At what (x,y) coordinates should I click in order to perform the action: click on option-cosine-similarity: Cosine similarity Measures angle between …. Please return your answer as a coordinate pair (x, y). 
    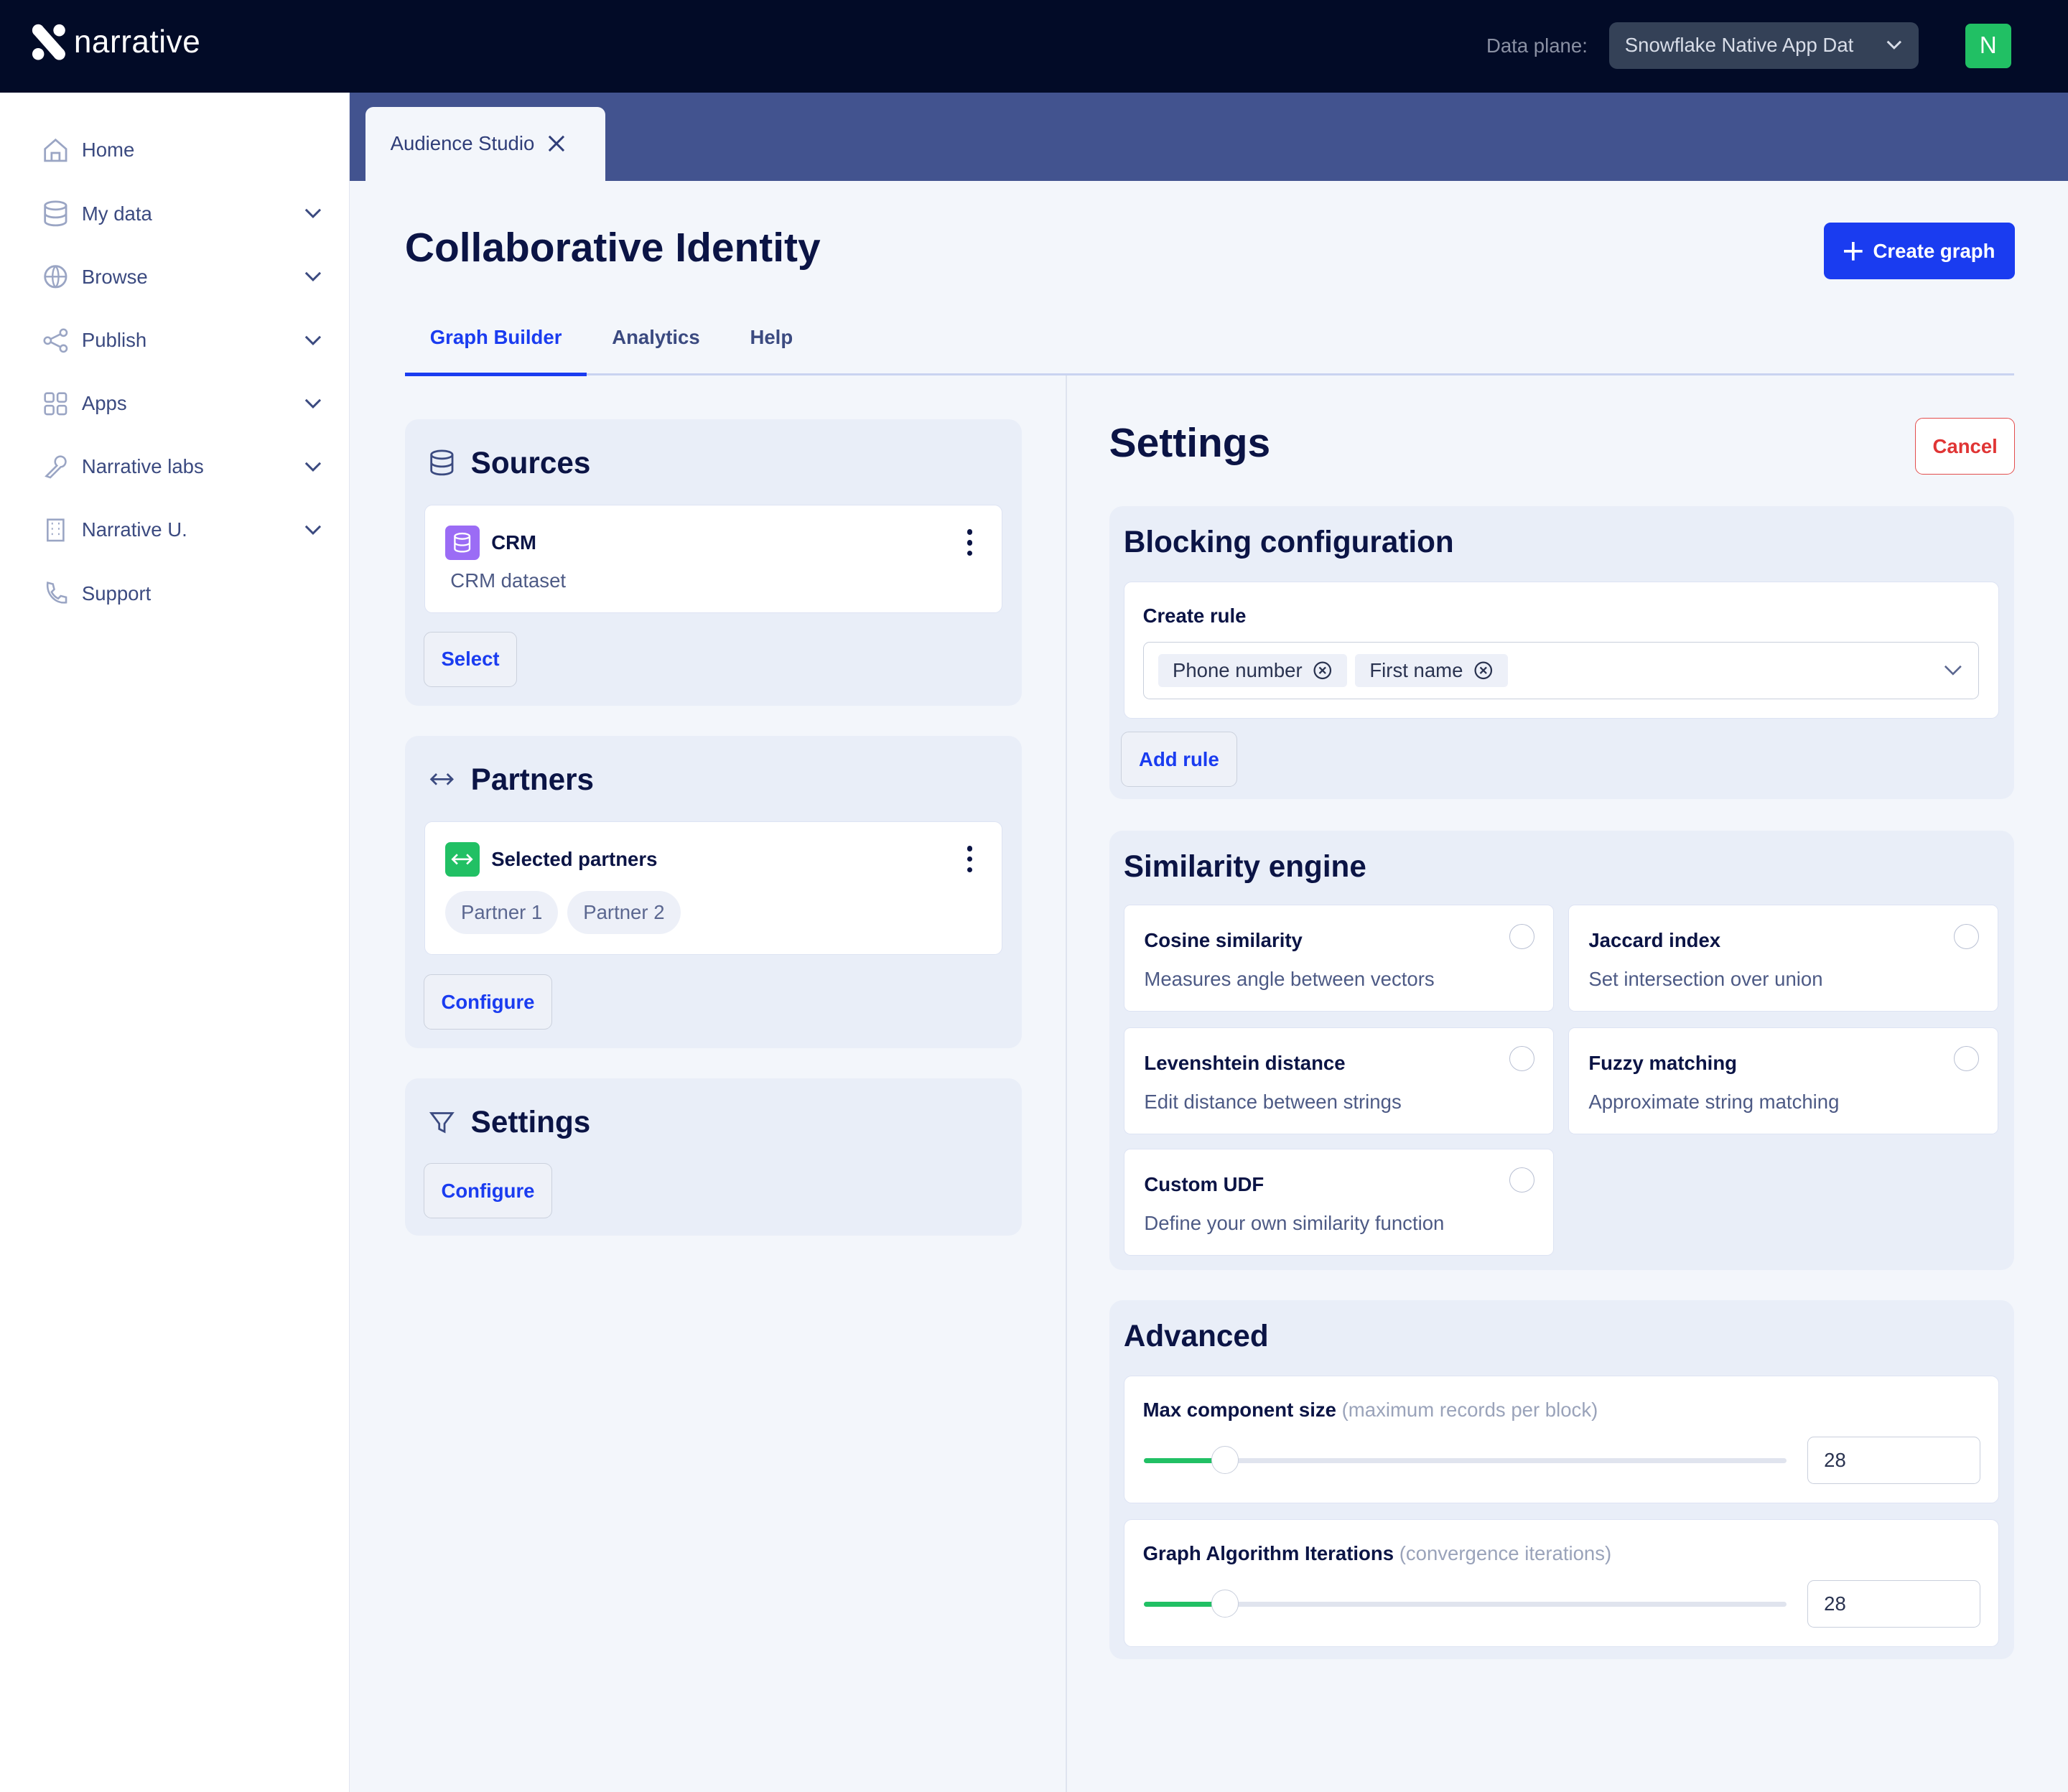
    Looking at the image, I should click on (1338, 958).